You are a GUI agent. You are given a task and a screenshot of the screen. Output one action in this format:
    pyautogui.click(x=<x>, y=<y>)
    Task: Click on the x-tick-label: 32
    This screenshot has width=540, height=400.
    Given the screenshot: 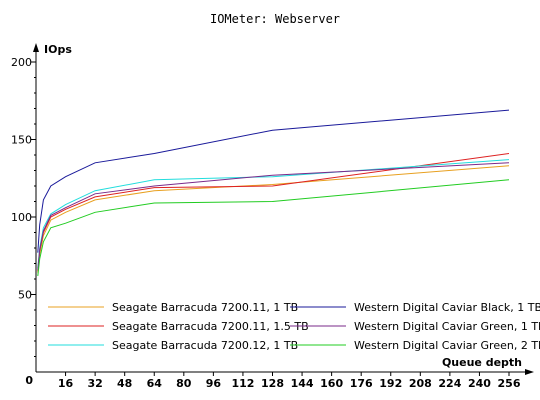 What is the action you would take?
    pyautogui.click(x=94, y=383)
    